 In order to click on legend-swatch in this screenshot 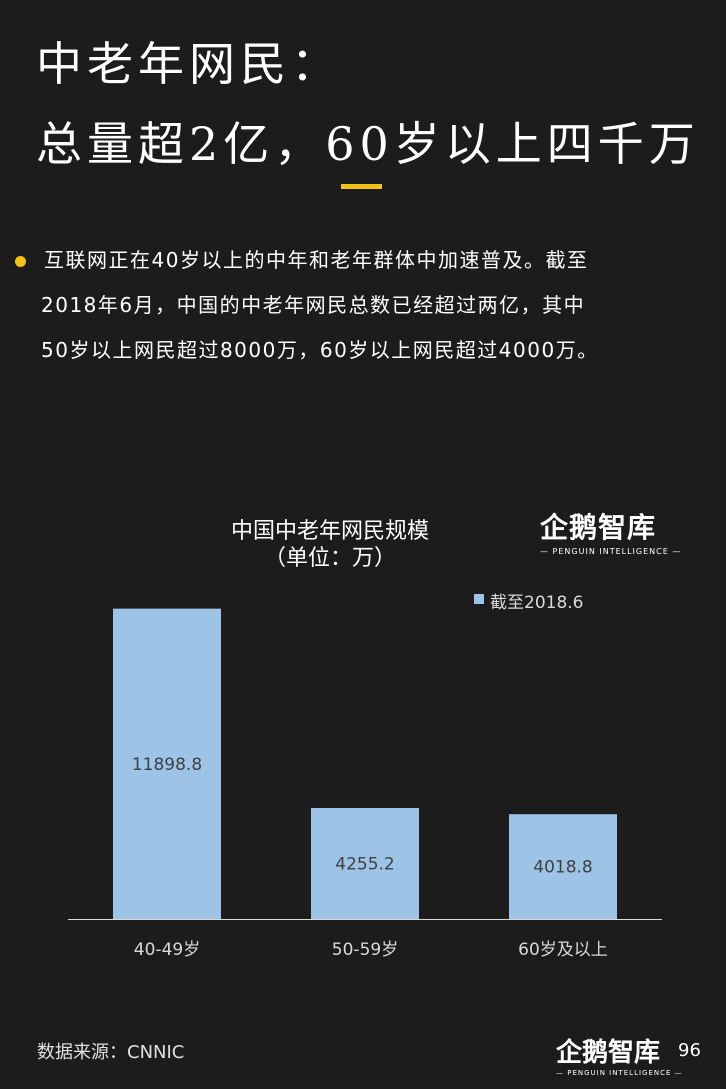, I will do `click(479, 599)`.